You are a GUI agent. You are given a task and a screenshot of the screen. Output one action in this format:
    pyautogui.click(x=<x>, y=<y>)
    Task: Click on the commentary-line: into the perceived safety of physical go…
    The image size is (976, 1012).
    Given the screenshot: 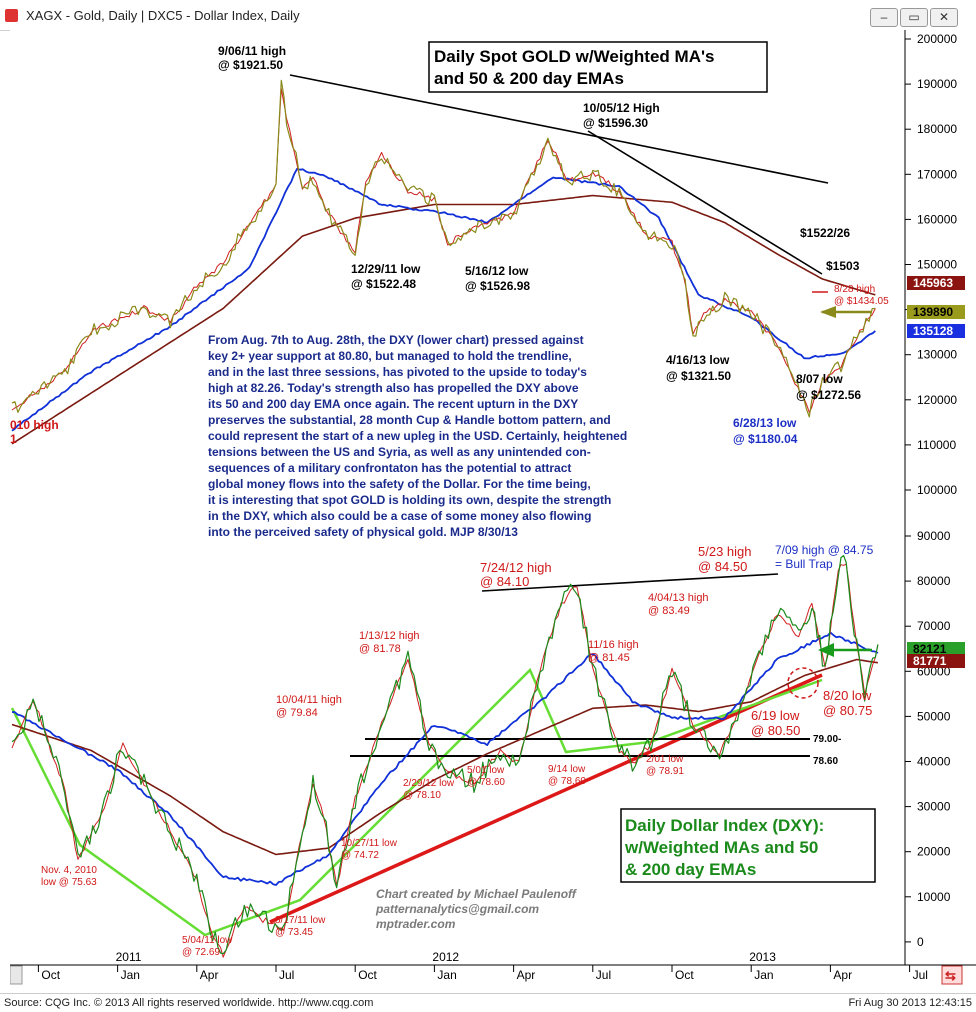 What is the action you would take?
    pyautogui.click(x=363, y=532)
    